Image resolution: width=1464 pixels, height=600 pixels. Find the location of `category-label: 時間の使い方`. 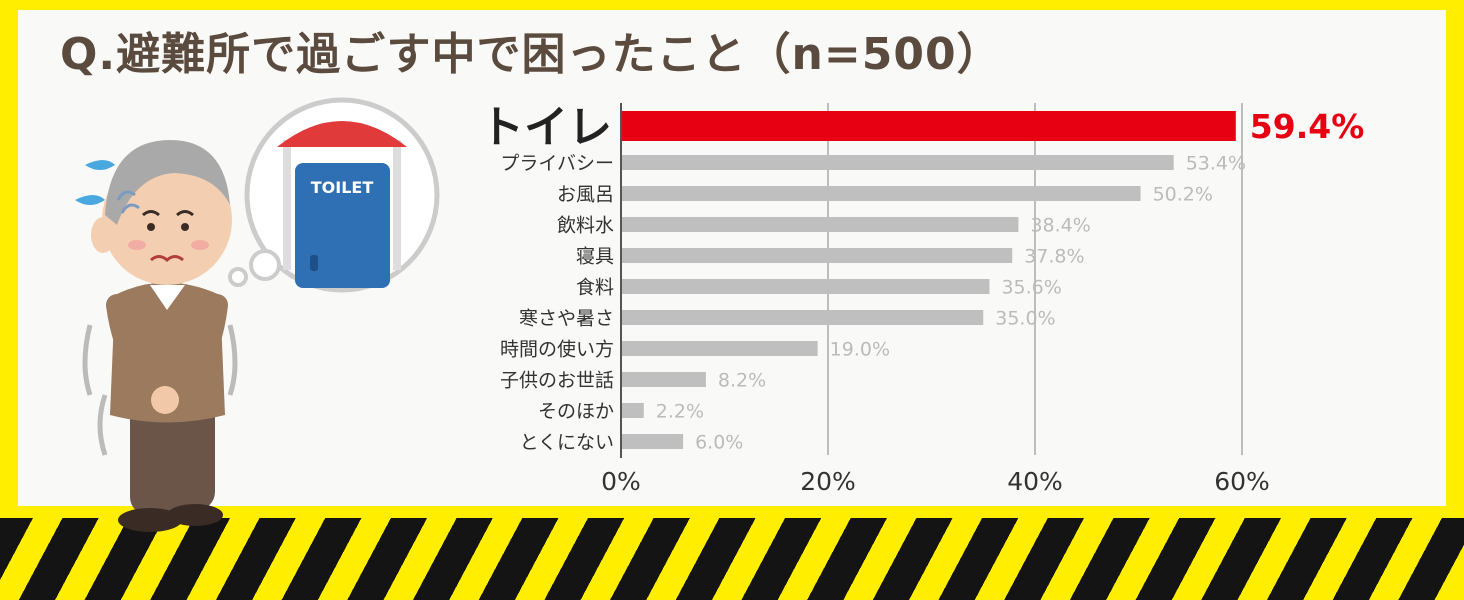

category-label: 時間の使い方 is located at coordinates (557, 350).